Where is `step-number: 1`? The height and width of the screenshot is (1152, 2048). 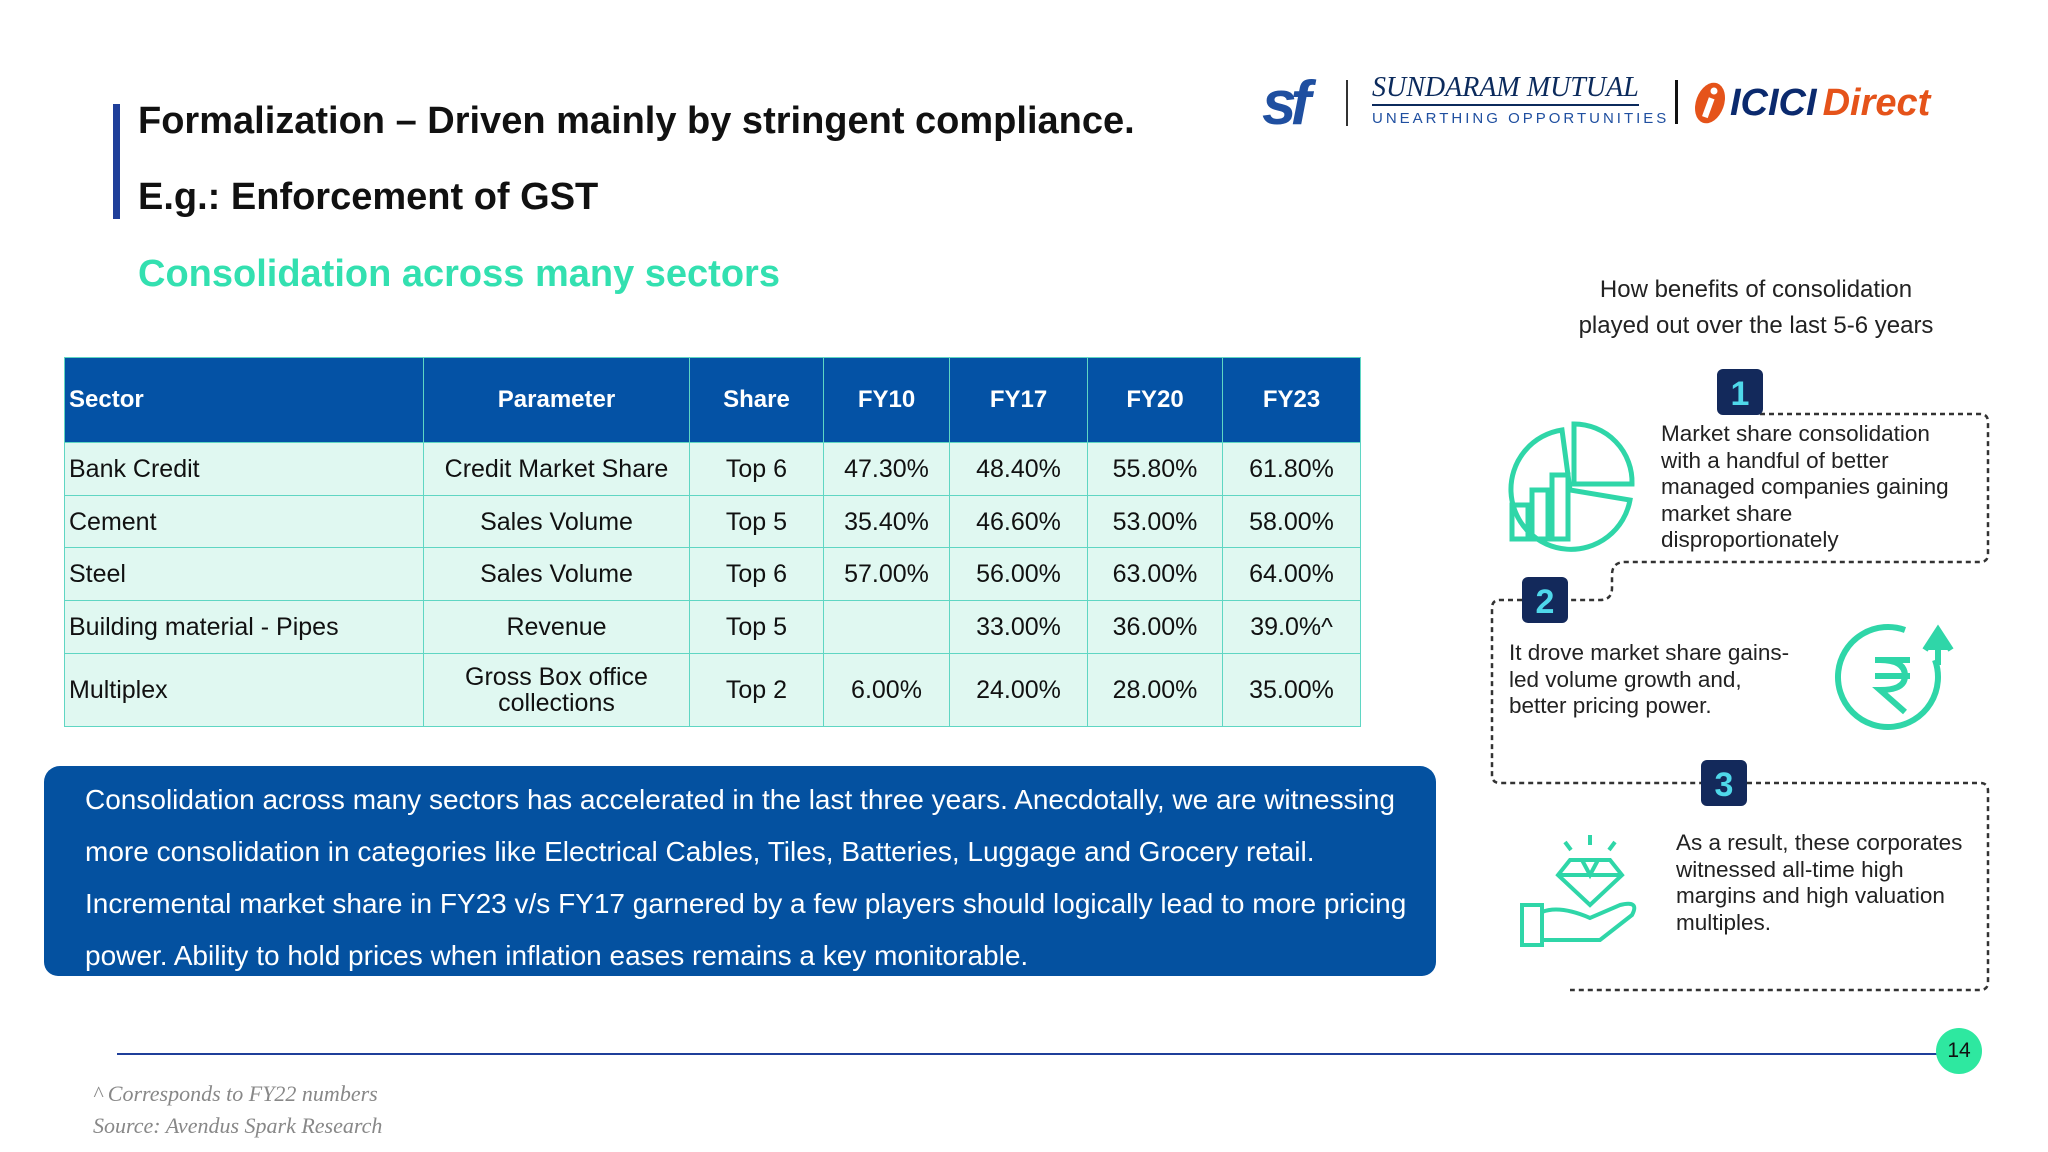
step-number: 1 is located at coordinates (1740, 394).